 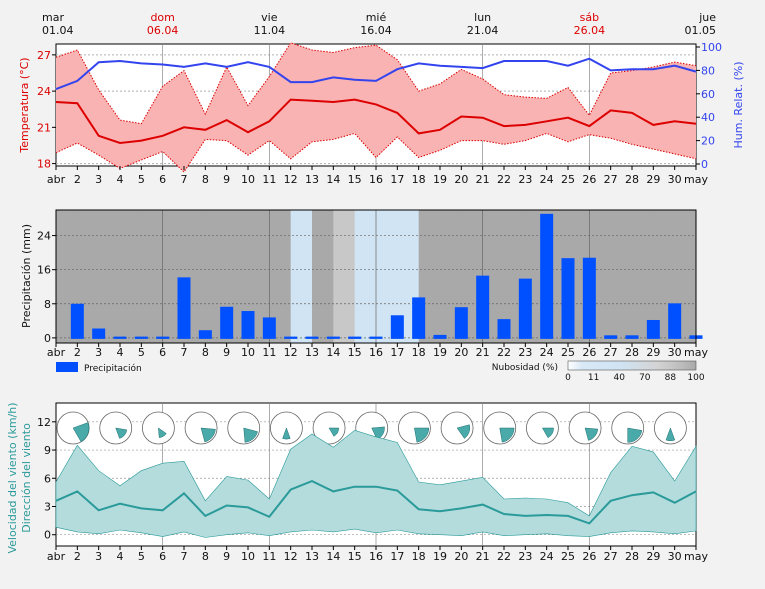 What do you see at coordinates (205, 179) in the screenshot?
I see `x-tick-label: 8` at bounding box center [205, 179].